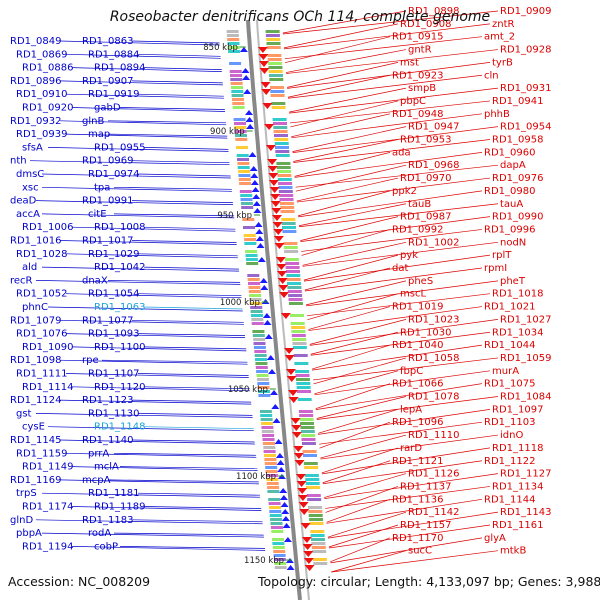  What do you see at coordinates (425, 525) in the screenshot?
I see `gene-label-right: RD1_1157` at bounding box center [425, 525].